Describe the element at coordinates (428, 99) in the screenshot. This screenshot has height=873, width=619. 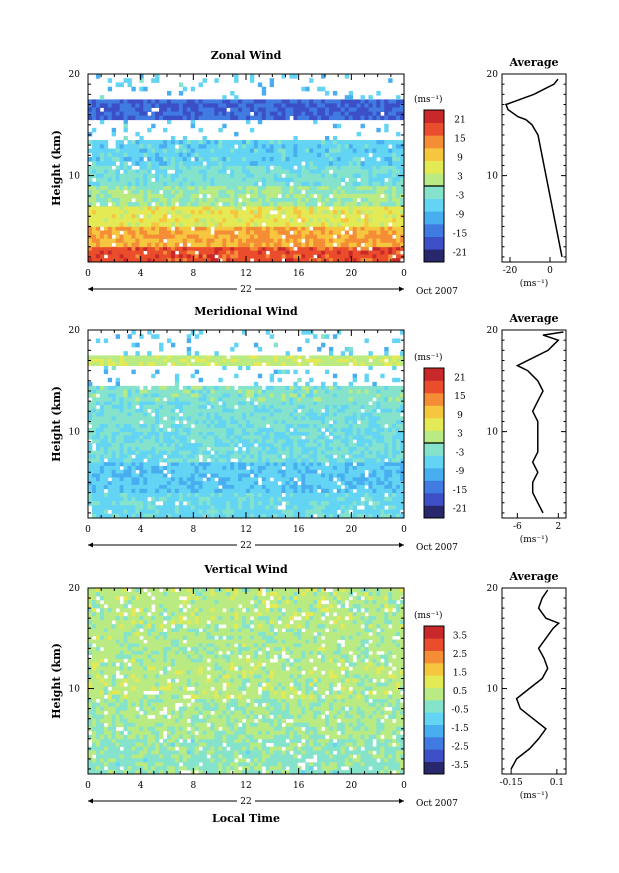
I see `colorbar-unit: (ms⁻¹)` at that location.